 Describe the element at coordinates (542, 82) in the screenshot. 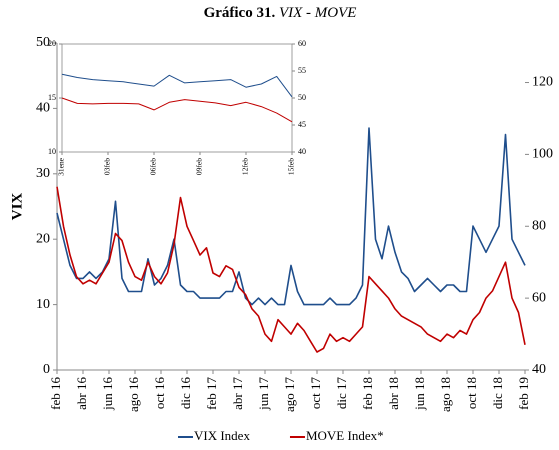

I see `y2-tick-label: 120` at that location.